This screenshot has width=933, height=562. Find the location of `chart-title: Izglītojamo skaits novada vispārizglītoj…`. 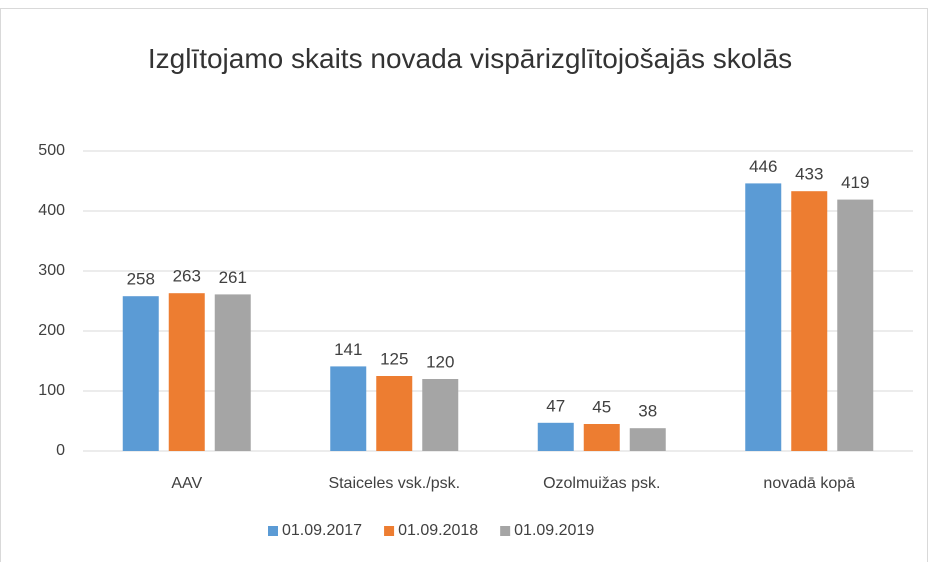

chart-title: Izglītojamo skaits novada vispārizglītoj… is located at coordinates (470, 58).